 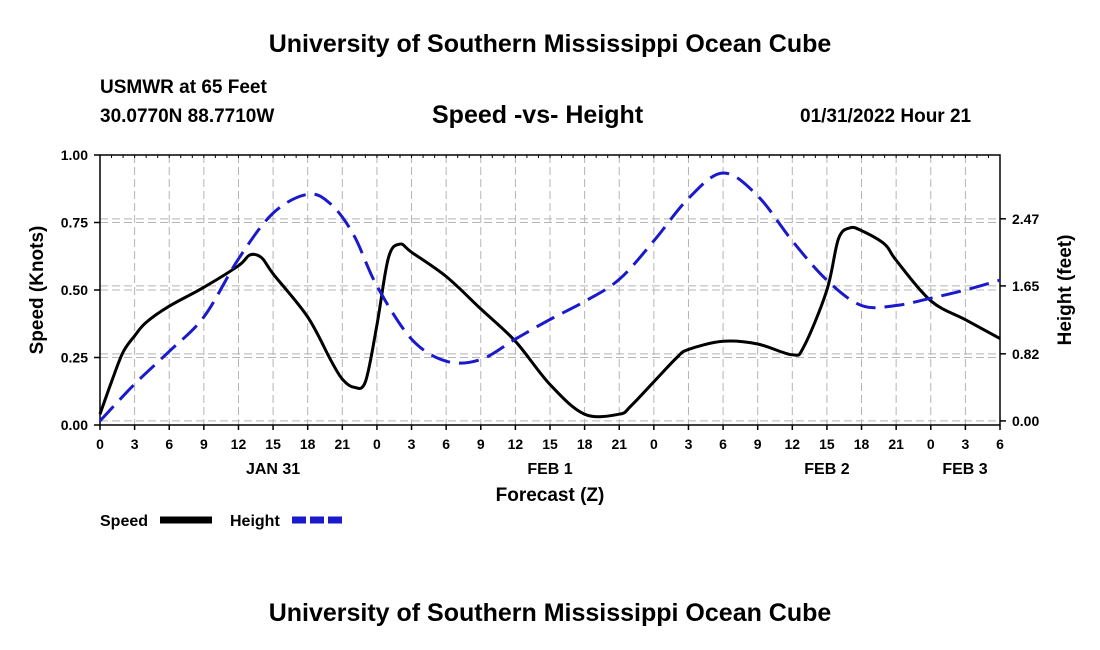 What do you see at coordinates (222, 521) in the screenshot?
I see `legend: Speed Height` at bounding box center [222, 521].